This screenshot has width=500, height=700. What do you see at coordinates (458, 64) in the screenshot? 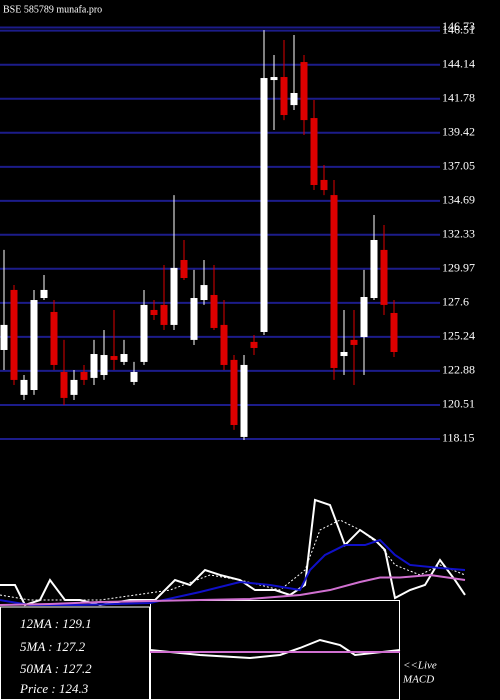
I see `y-tick-label: 144.14` at bounding box center [458, 64].